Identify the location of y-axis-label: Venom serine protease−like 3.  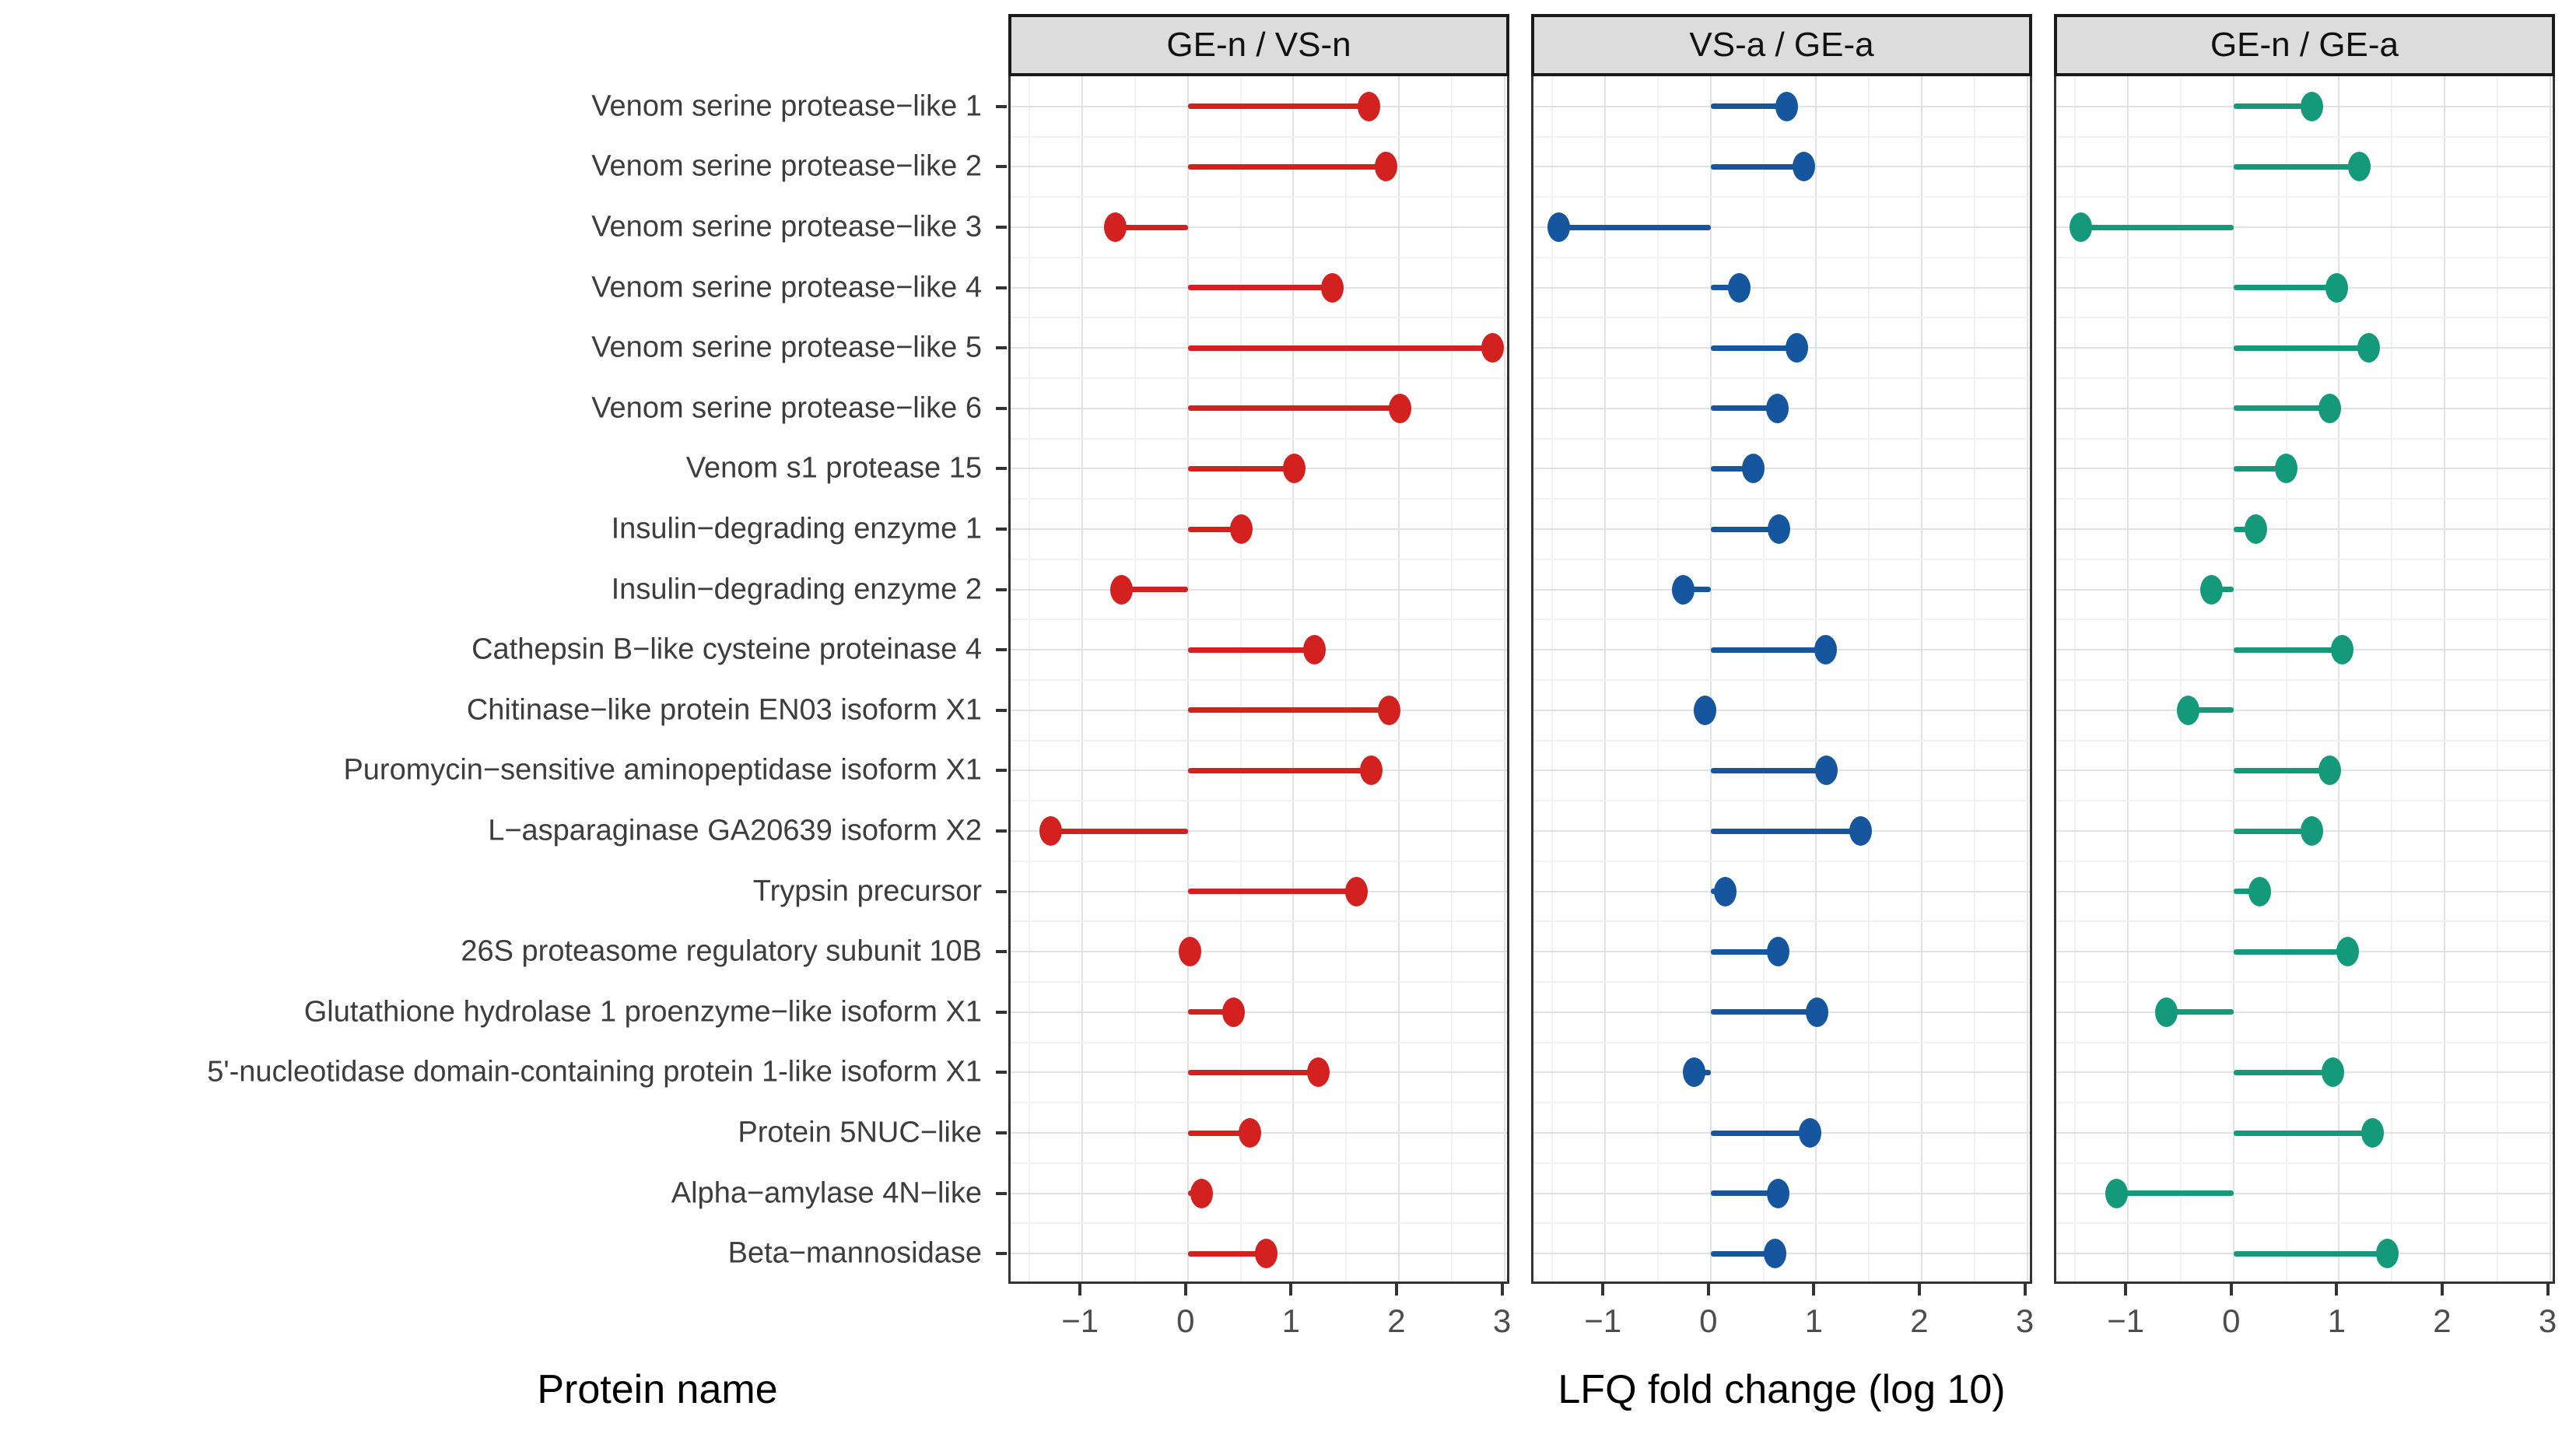
(787, 227).